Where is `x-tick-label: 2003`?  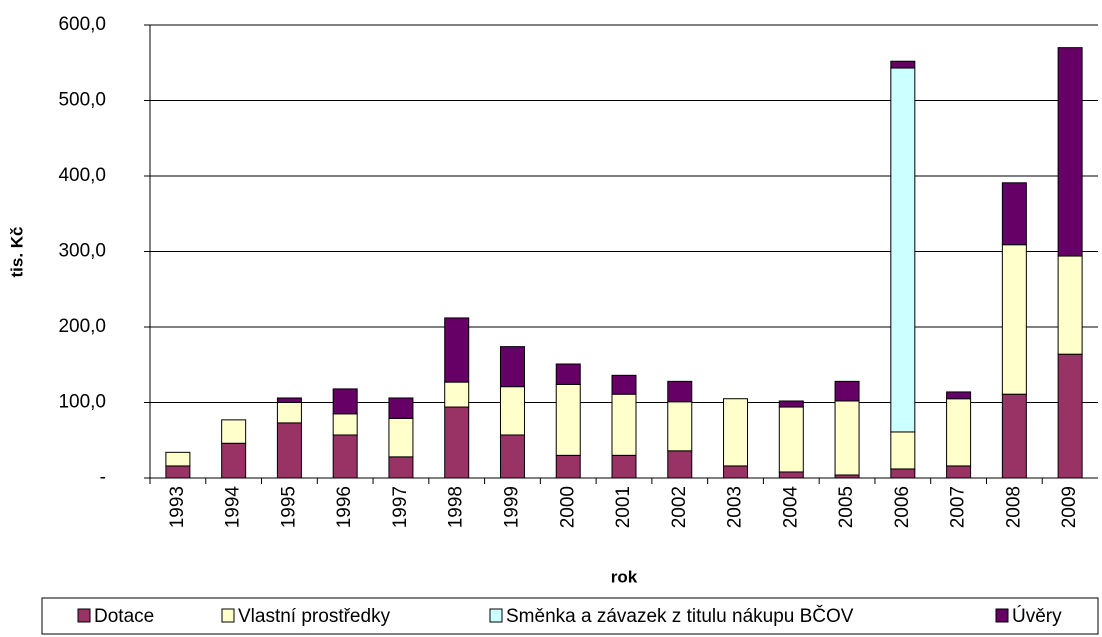 x-tick-label: 2003 is located at coordinates (735, 507).